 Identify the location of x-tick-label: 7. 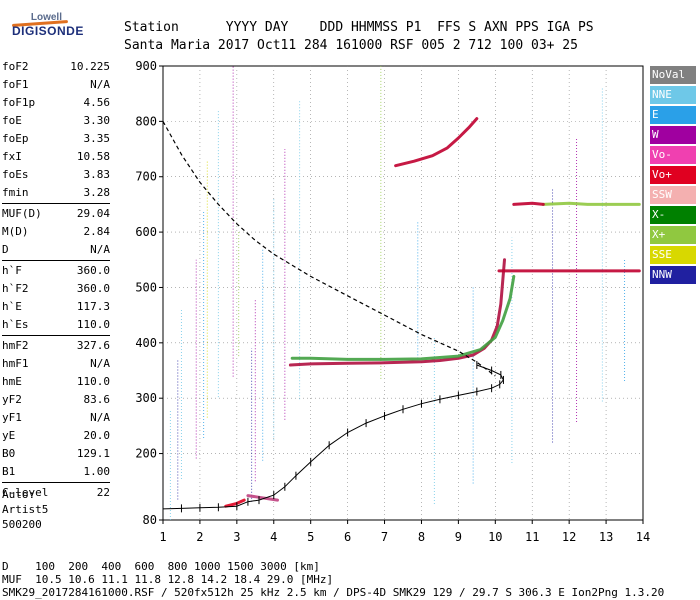
(384, 537).